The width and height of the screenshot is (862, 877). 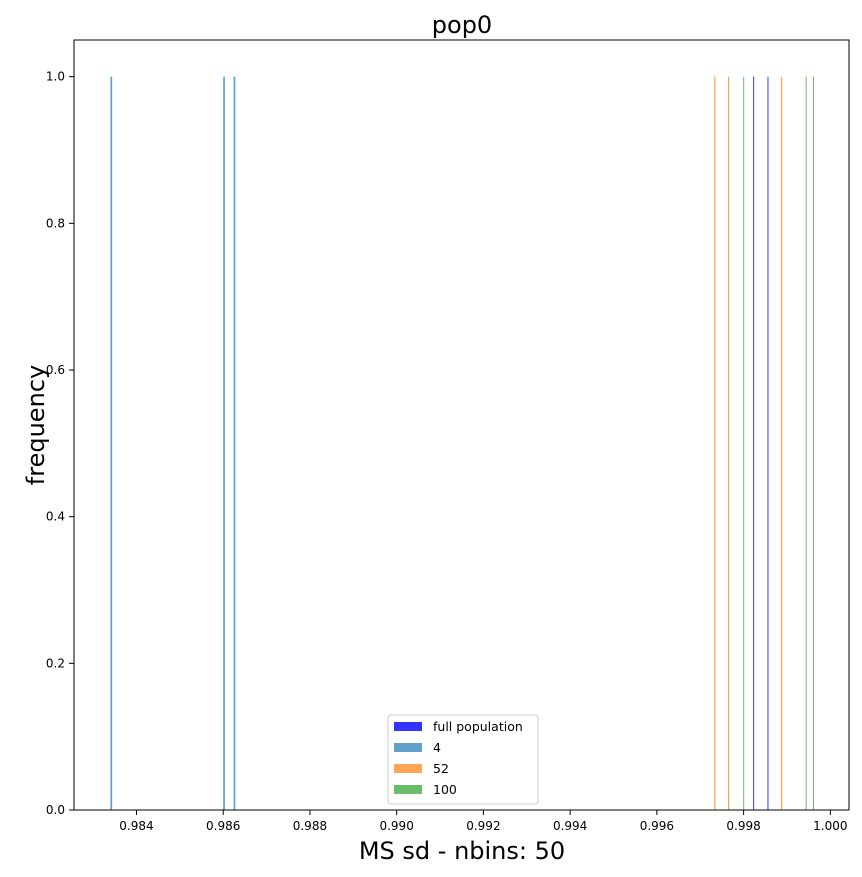 I want to click on x-tick-label: 0.988, so click(x=310, y=826).